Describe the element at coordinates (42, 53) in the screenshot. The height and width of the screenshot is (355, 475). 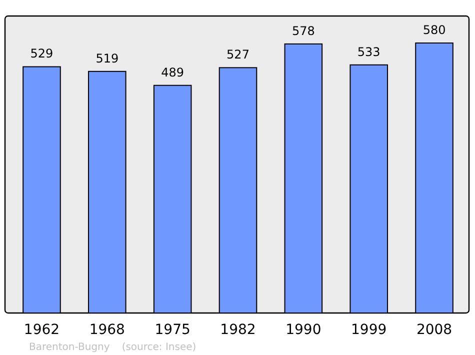
I see `data-label: 529` at that location.